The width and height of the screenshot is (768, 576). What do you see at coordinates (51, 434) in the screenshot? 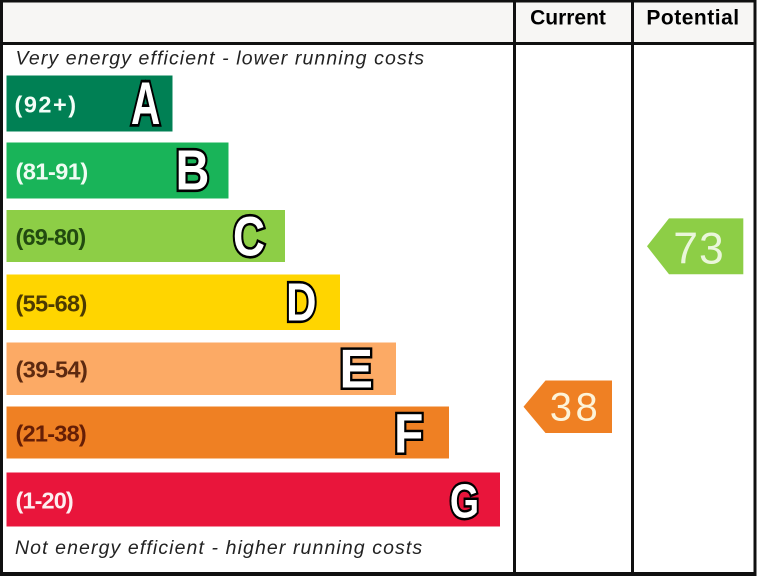
I see `svg-text: (21-38)` at bounding box center [51, 434].